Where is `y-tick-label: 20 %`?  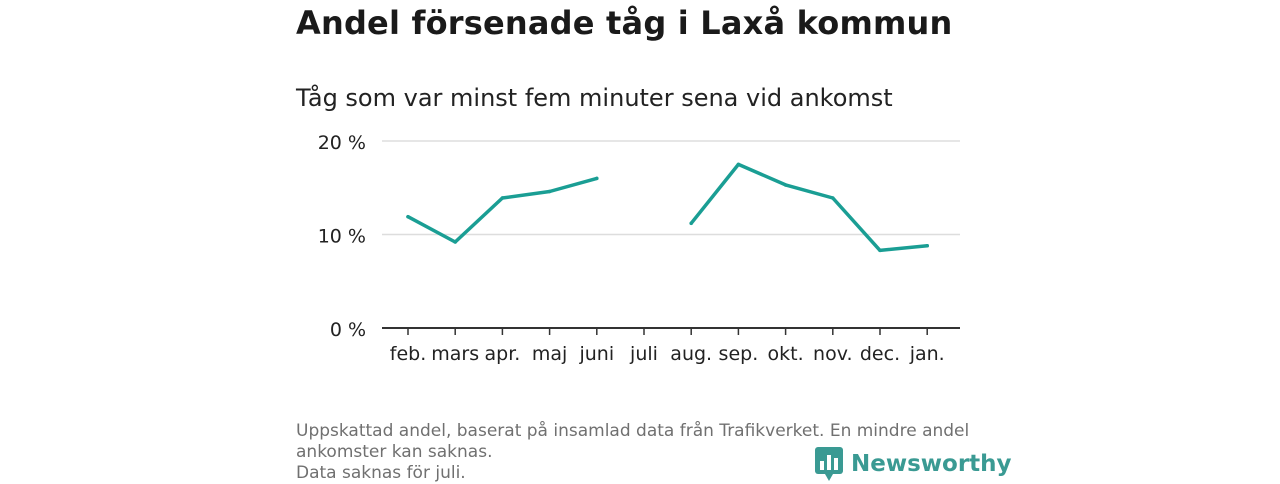
y-tick-label: 20 % is located at coordinates (342, 143).